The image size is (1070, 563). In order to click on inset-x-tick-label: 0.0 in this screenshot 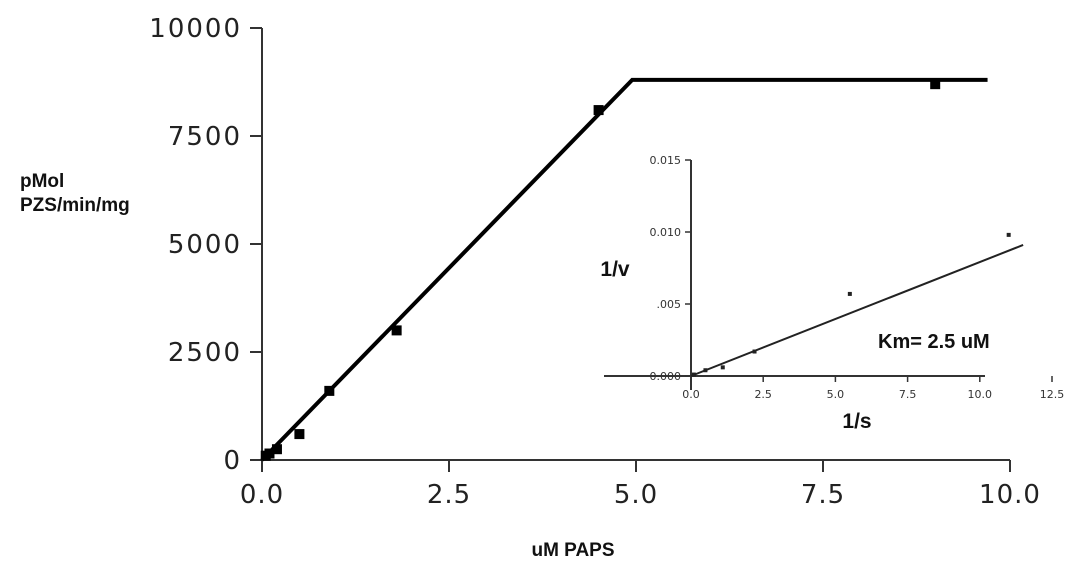, I will do `click(691, 394)`.